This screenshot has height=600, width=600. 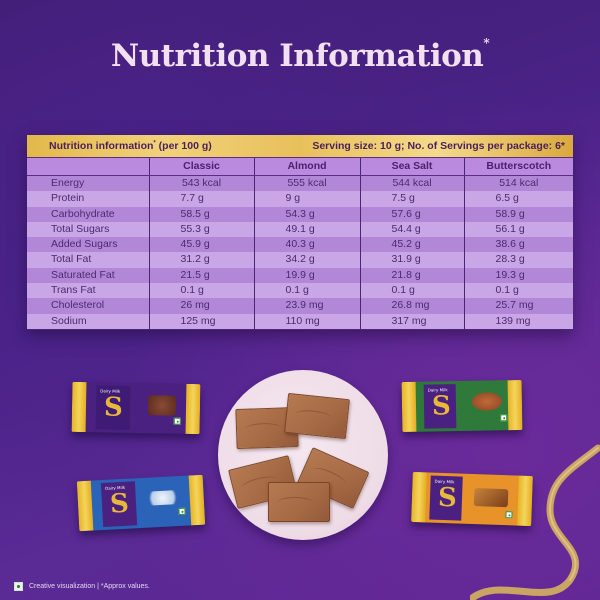 What do you see at coordinates (306, 214) in the screenshot?
I see `cell-almond: 54.3 g` at bounding box center [306, 214].